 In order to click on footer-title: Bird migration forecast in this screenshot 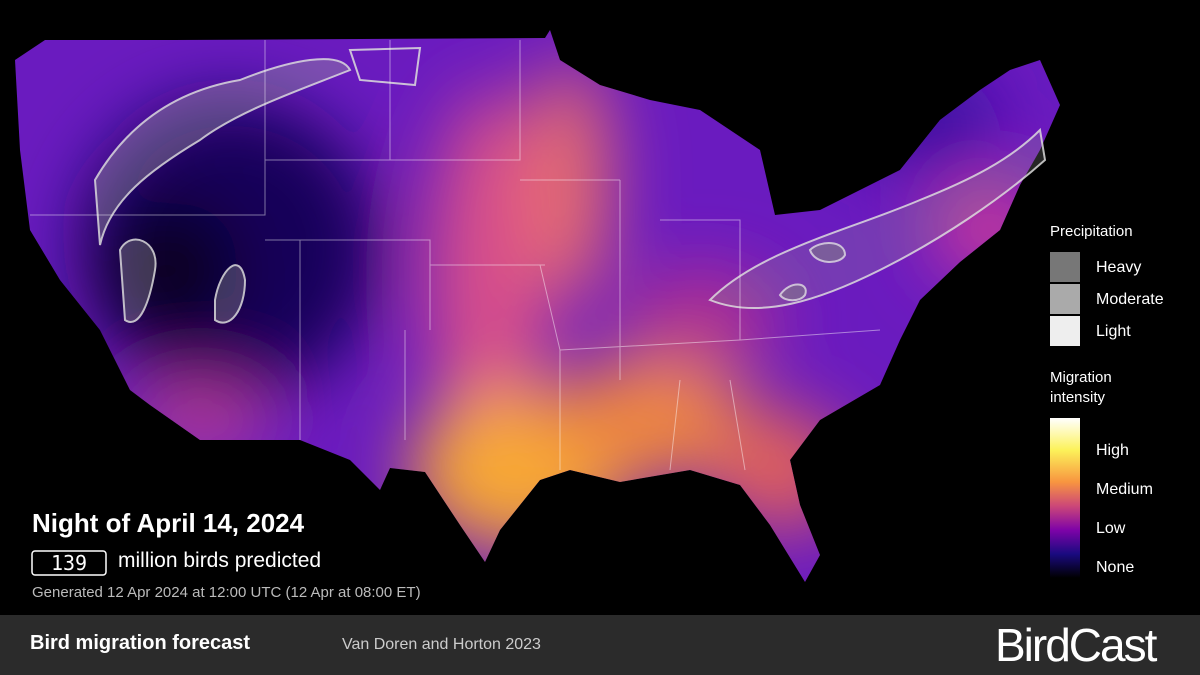, I will do `click(140, 643)`.